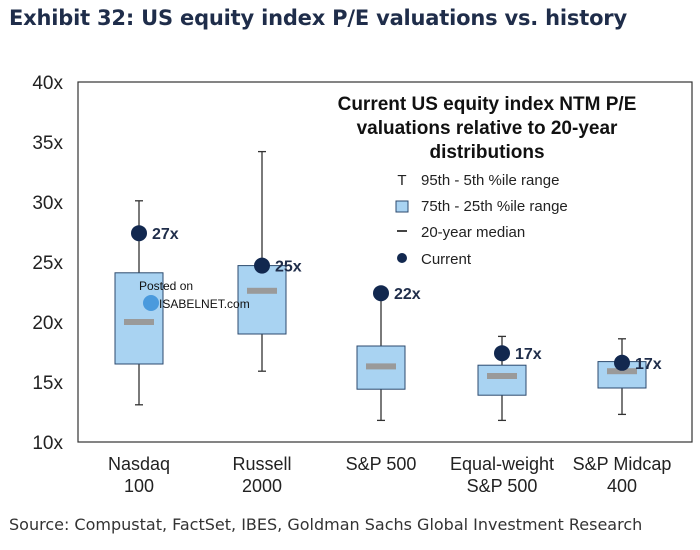 This screenshot has width=700, height=550. Describe the element at coordinates (47, 323) in the screenshot. I see `y-tick-label: 20x` at that location.